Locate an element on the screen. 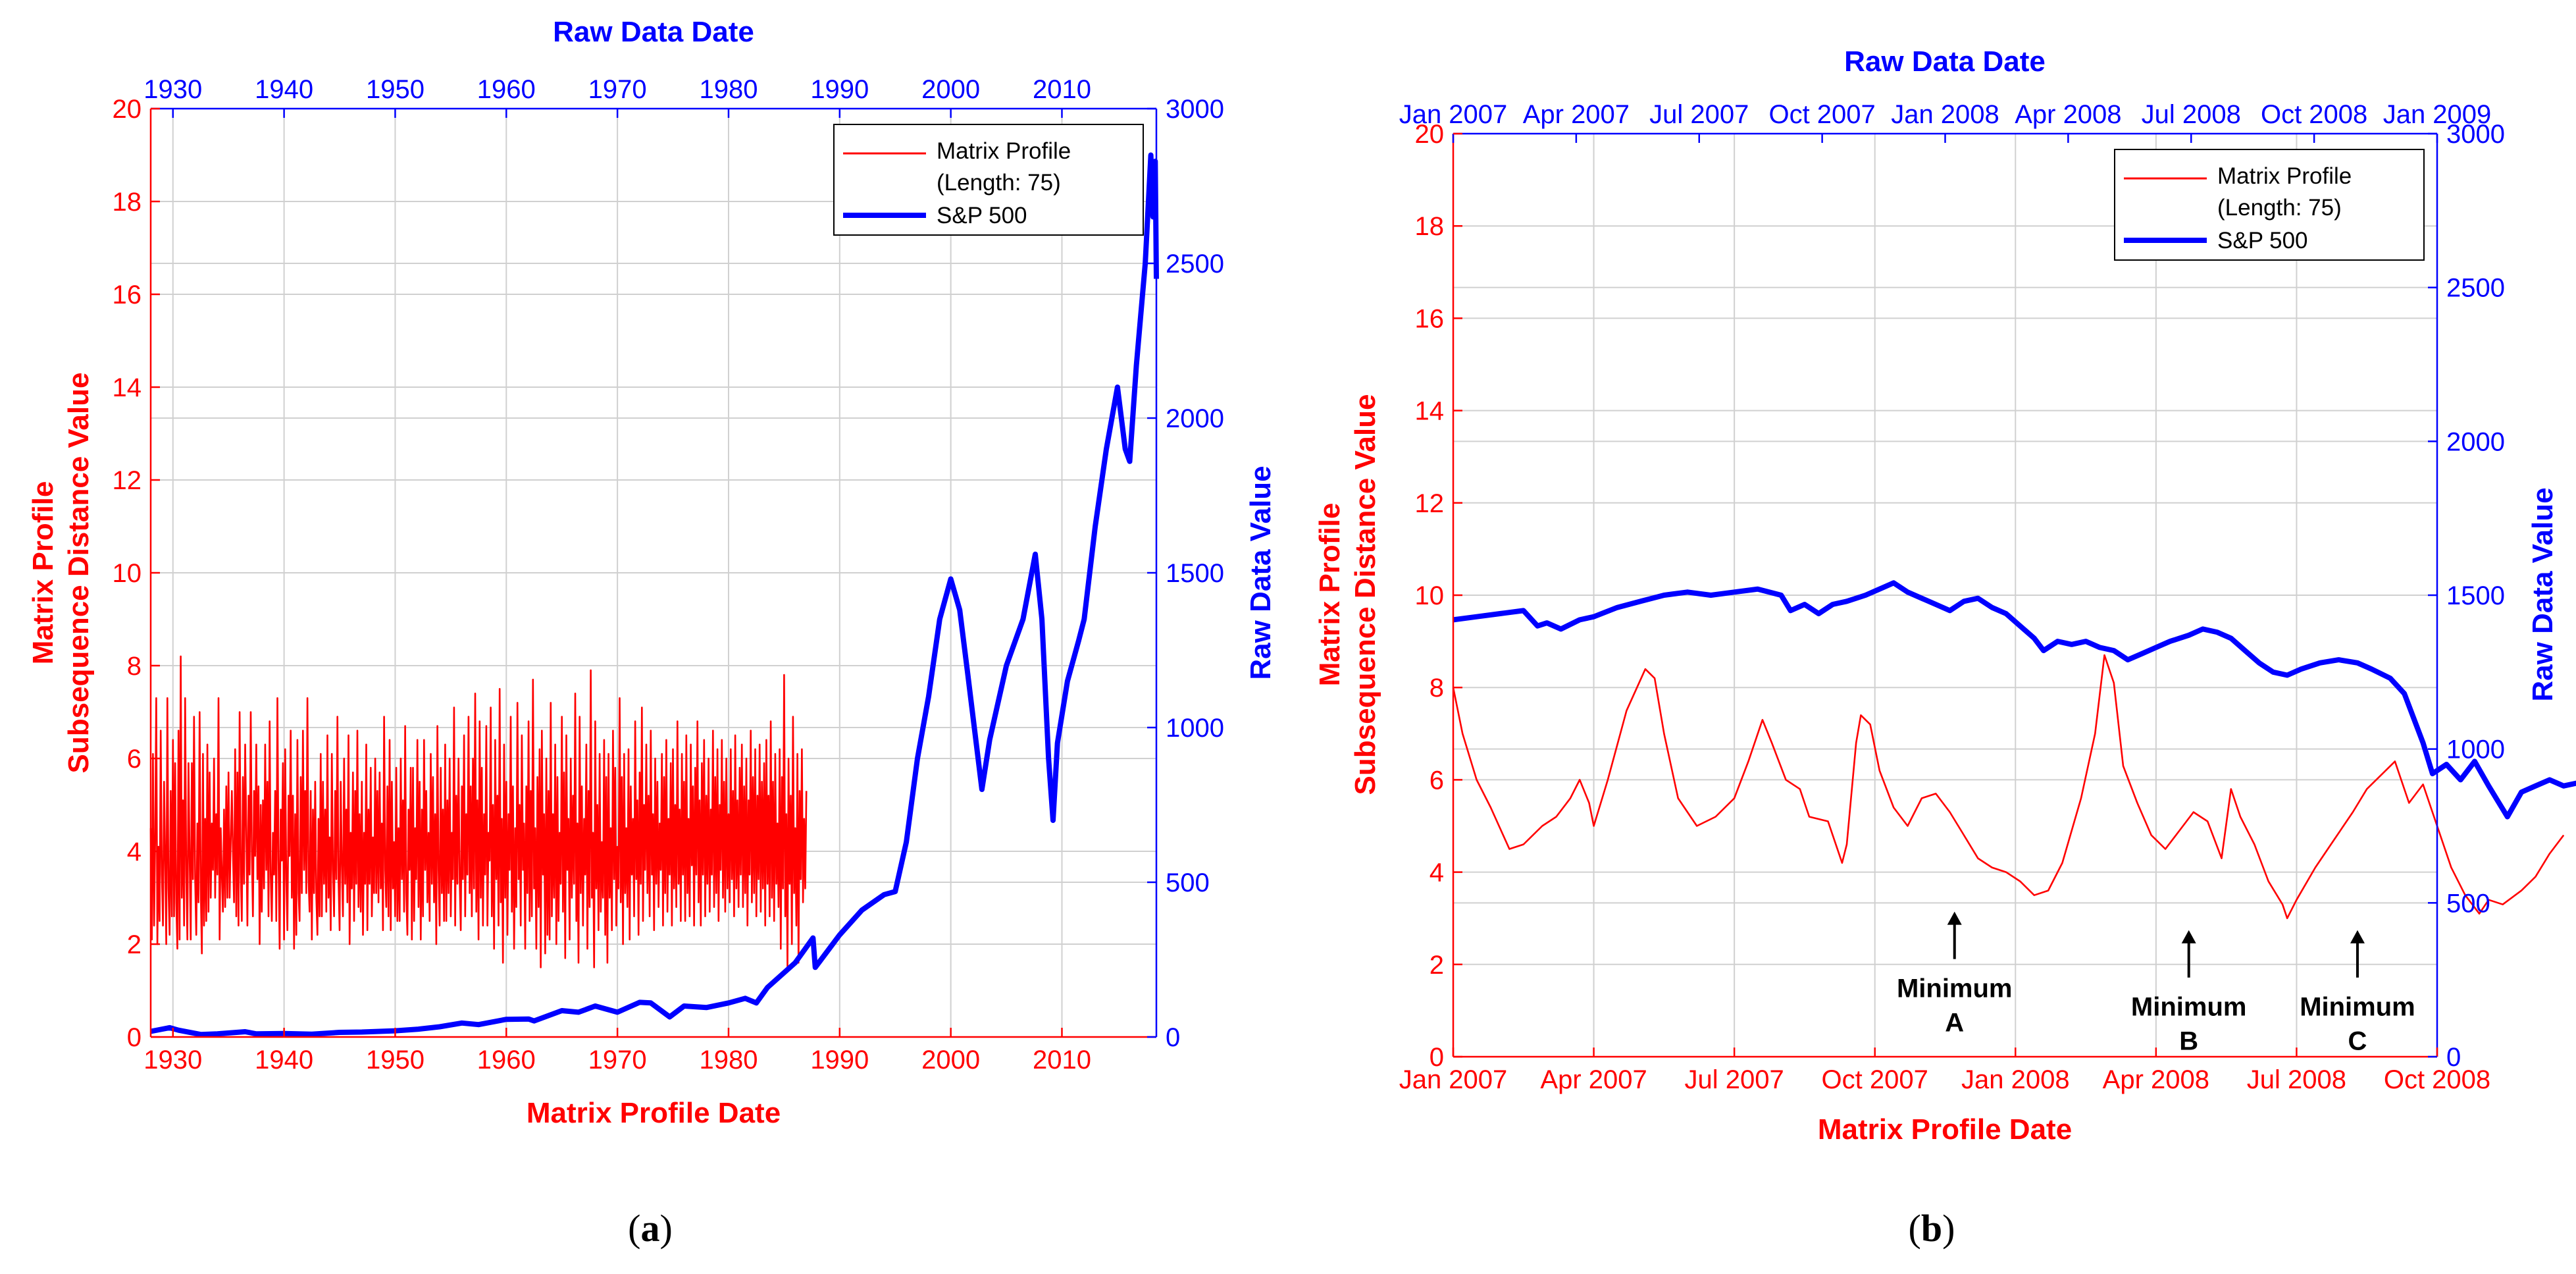 This screenshot has width=2576, height=1274. y-tick-label-left: 10 is located at coordinates (127, 573).